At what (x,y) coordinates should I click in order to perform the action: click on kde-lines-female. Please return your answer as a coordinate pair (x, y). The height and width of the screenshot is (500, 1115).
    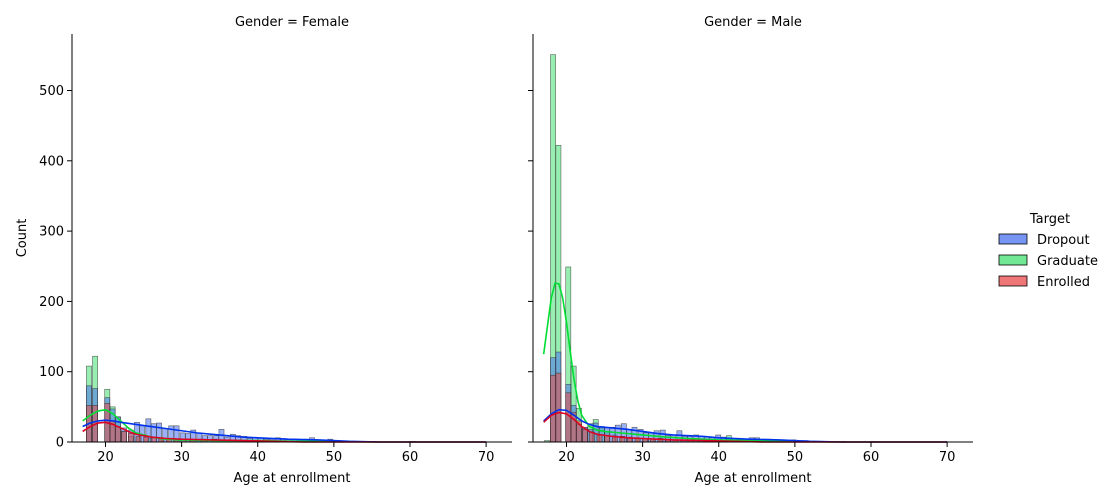
    Looking at the image, I should click on (284, 425).